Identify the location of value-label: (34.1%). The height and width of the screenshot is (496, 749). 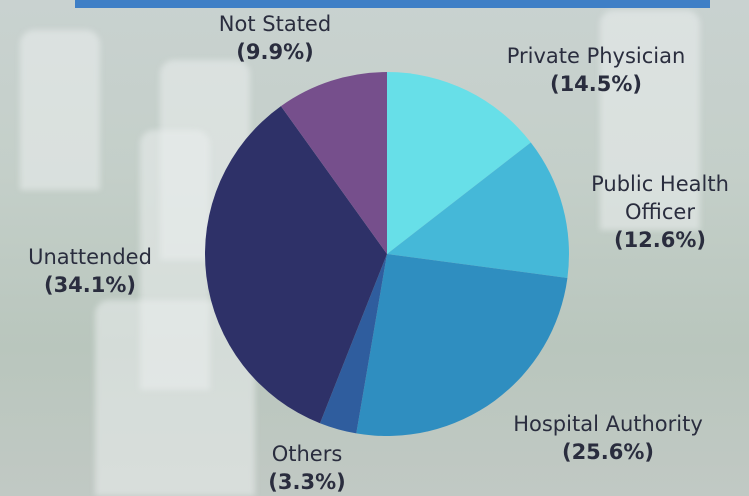
(90, 285).